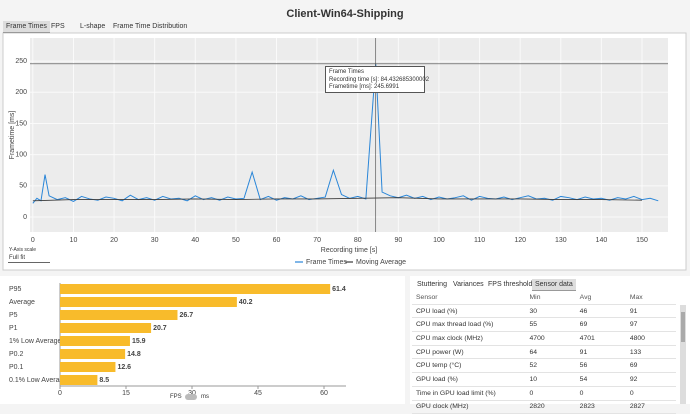  What do you see at coordinates (600, 407) in the screenshot?
I see `sensor-cell: 2823` at bounding box center [600, 407].